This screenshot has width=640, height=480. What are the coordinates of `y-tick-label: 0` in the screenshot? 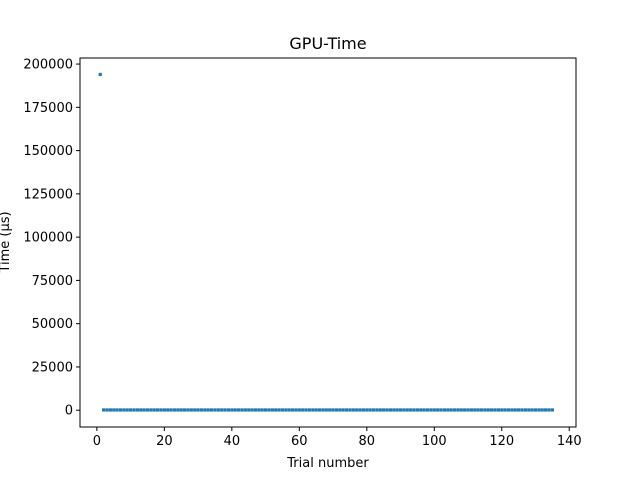 It's located at (69, 411).